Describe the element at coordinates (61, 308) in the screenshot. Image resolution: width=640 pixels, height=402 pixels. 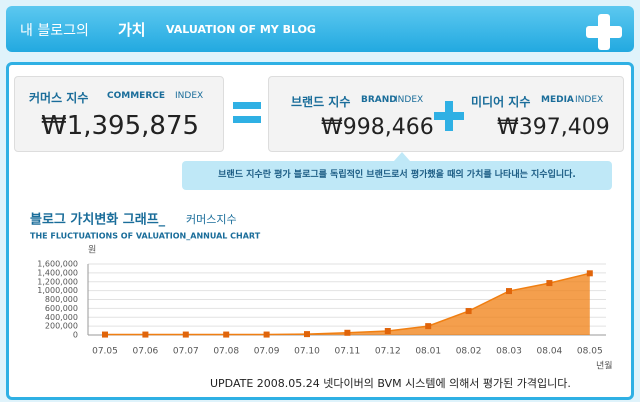
I see `y-tick-label: 600,000` at that location.